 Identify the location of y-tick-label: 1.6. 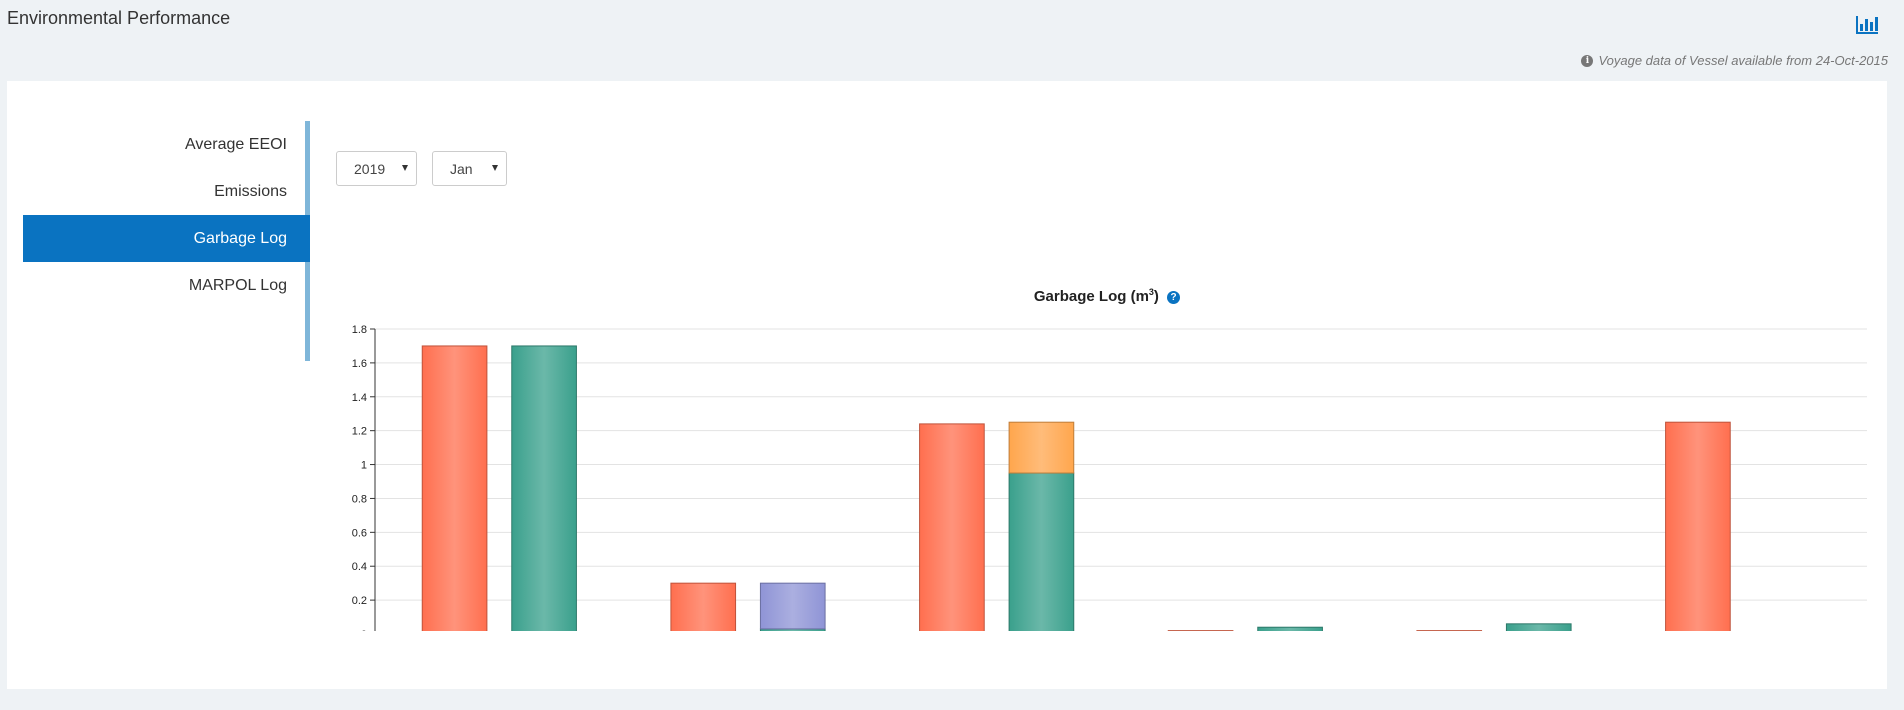
(359, 364).